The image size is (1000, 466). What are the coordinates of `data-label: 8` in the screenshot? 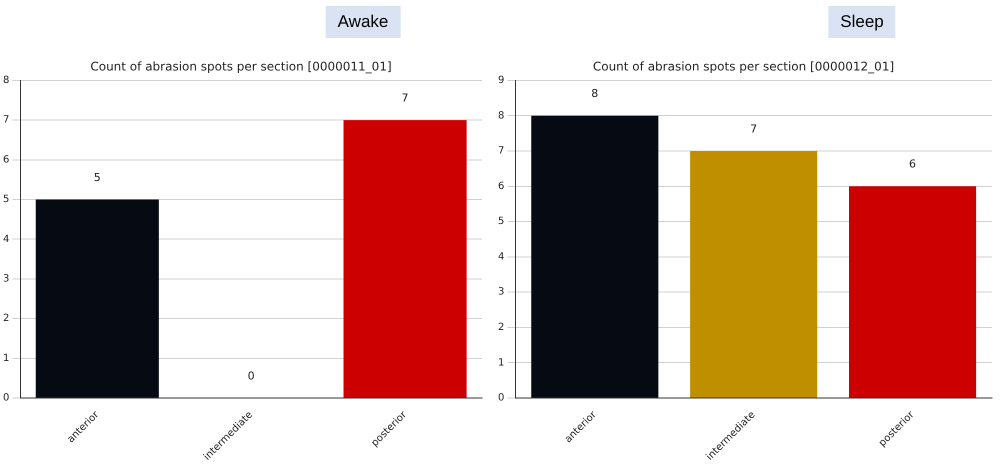 It's located at (594, 93).